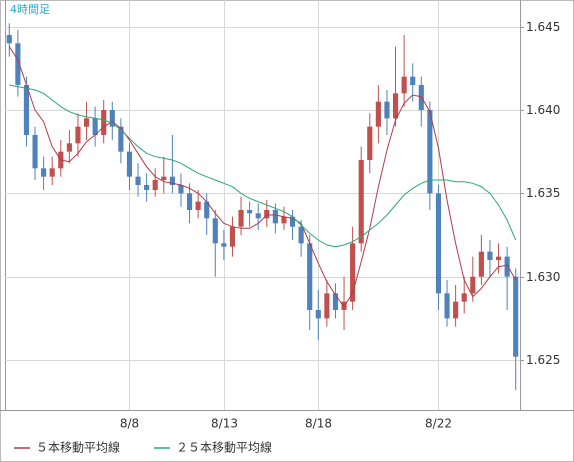  Describe the element at coordinates (543, 110) in the screenshot. I see `y-tick-label: 1.640` at that location.